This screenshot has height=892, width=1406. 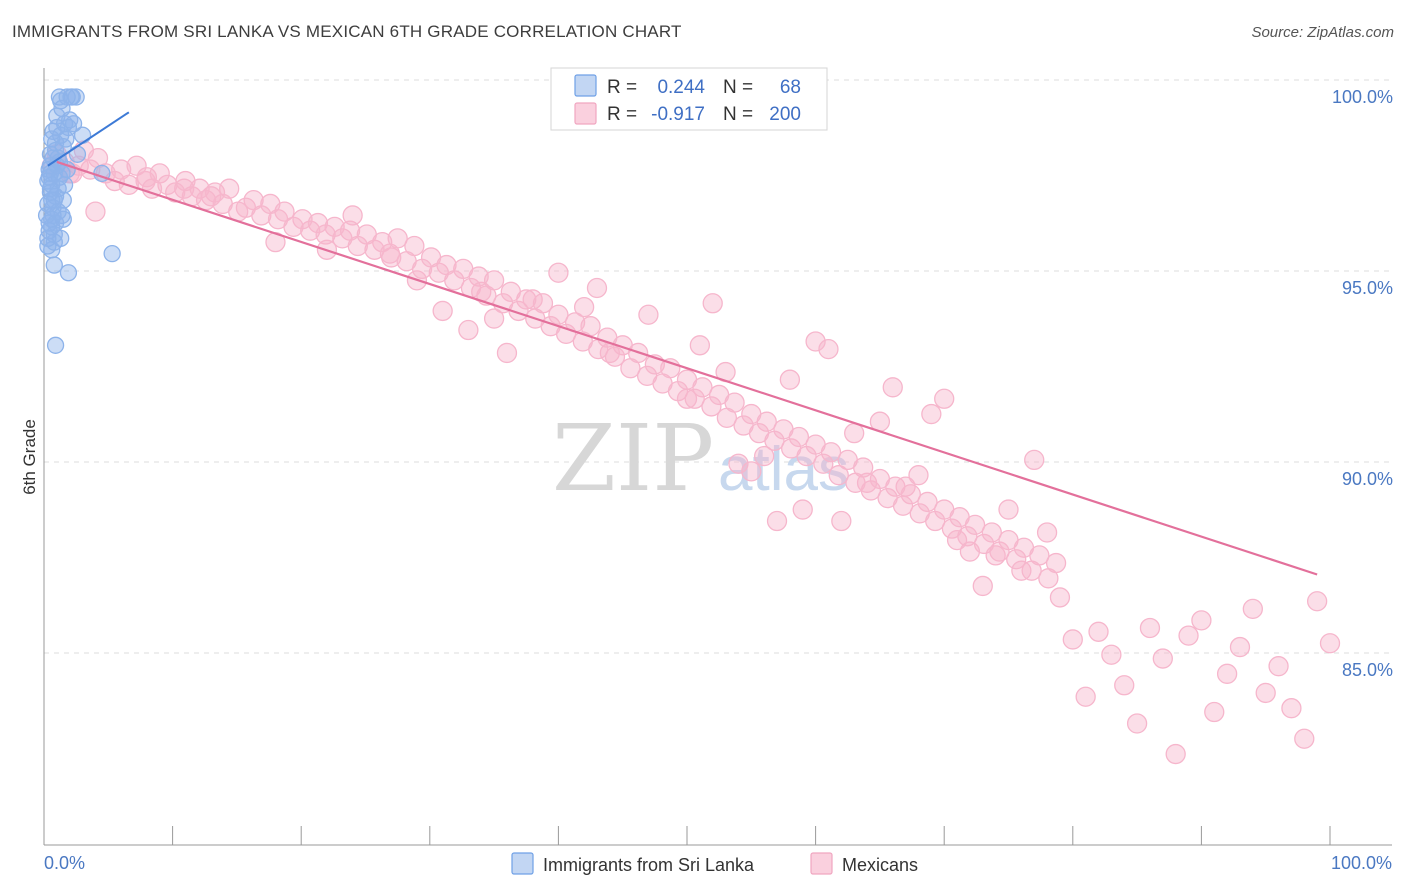 What do you see at coordinates (687, 835) in the screenshot?
I see `x-axis-ticks` at bounding box center [687, 835].